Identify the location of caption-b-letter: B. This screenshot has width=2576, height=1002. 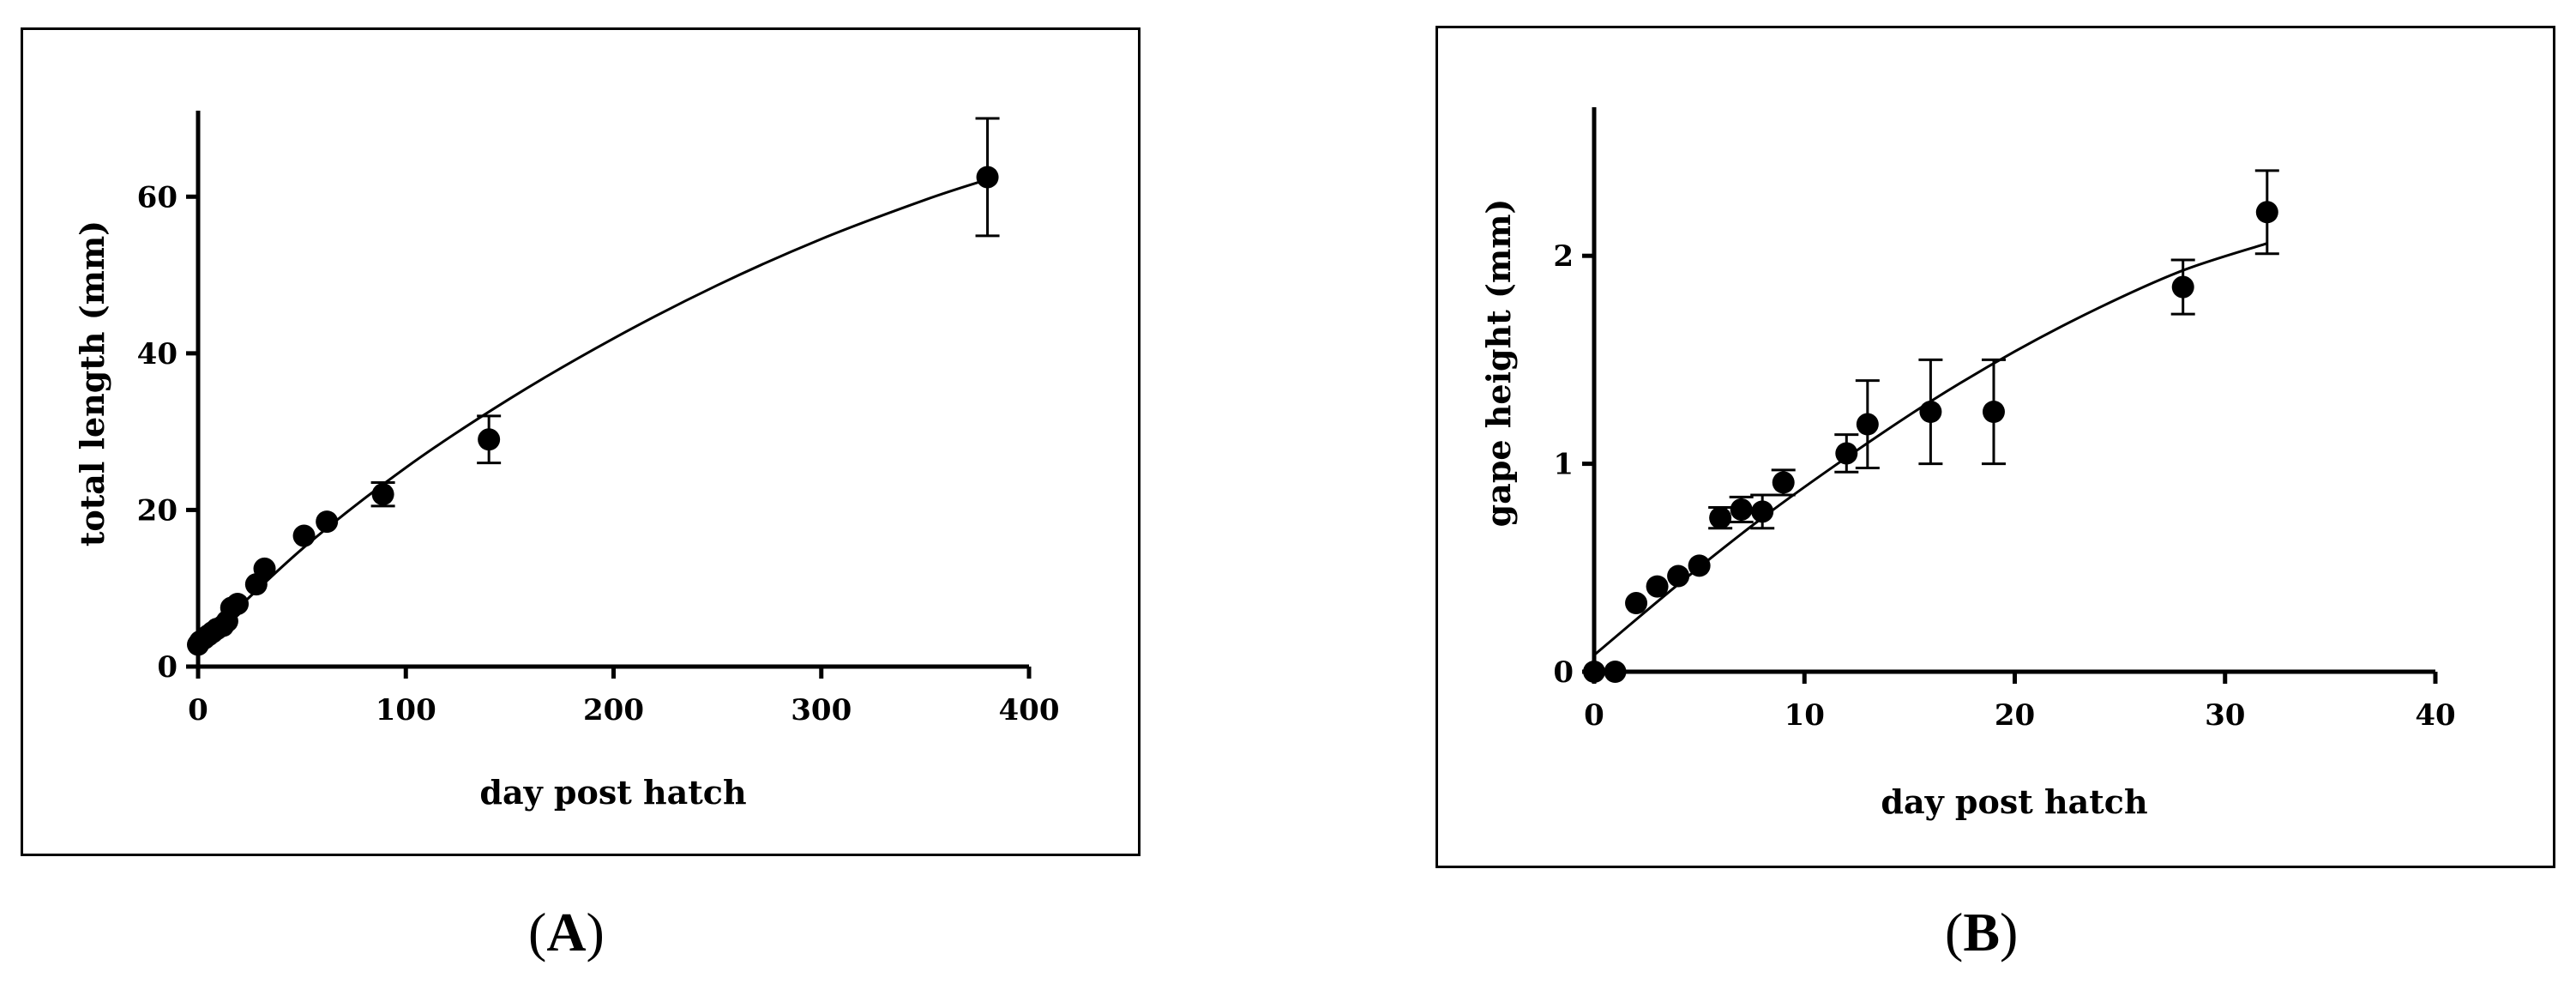
(1981, 933).